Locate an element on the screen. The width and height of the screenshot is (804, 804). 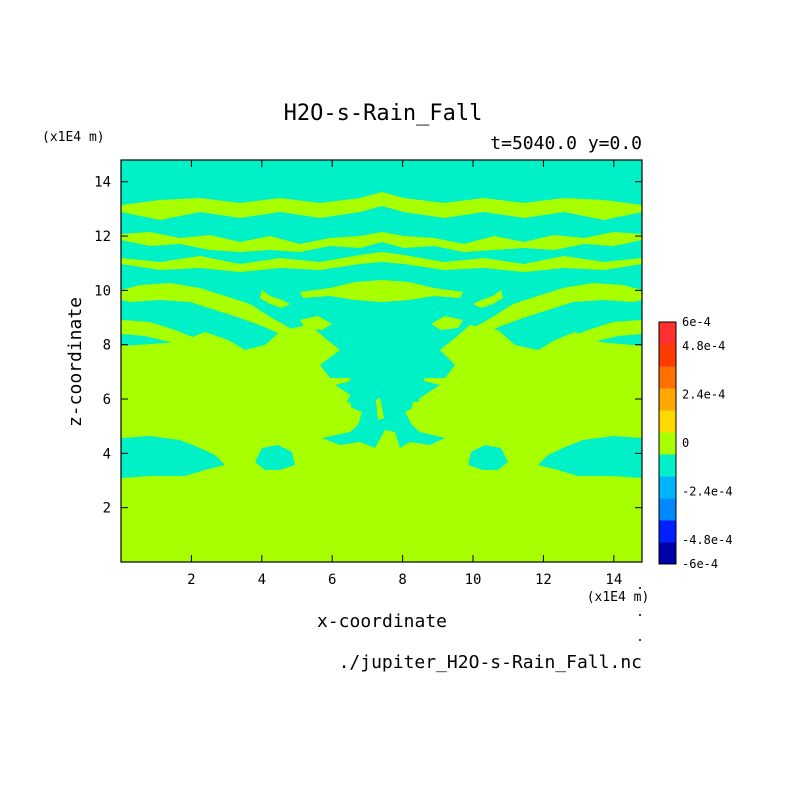
footer-filename: ./jupiter_H2O-s-Rain_Fall.nc is located at coordinates (490, 662).